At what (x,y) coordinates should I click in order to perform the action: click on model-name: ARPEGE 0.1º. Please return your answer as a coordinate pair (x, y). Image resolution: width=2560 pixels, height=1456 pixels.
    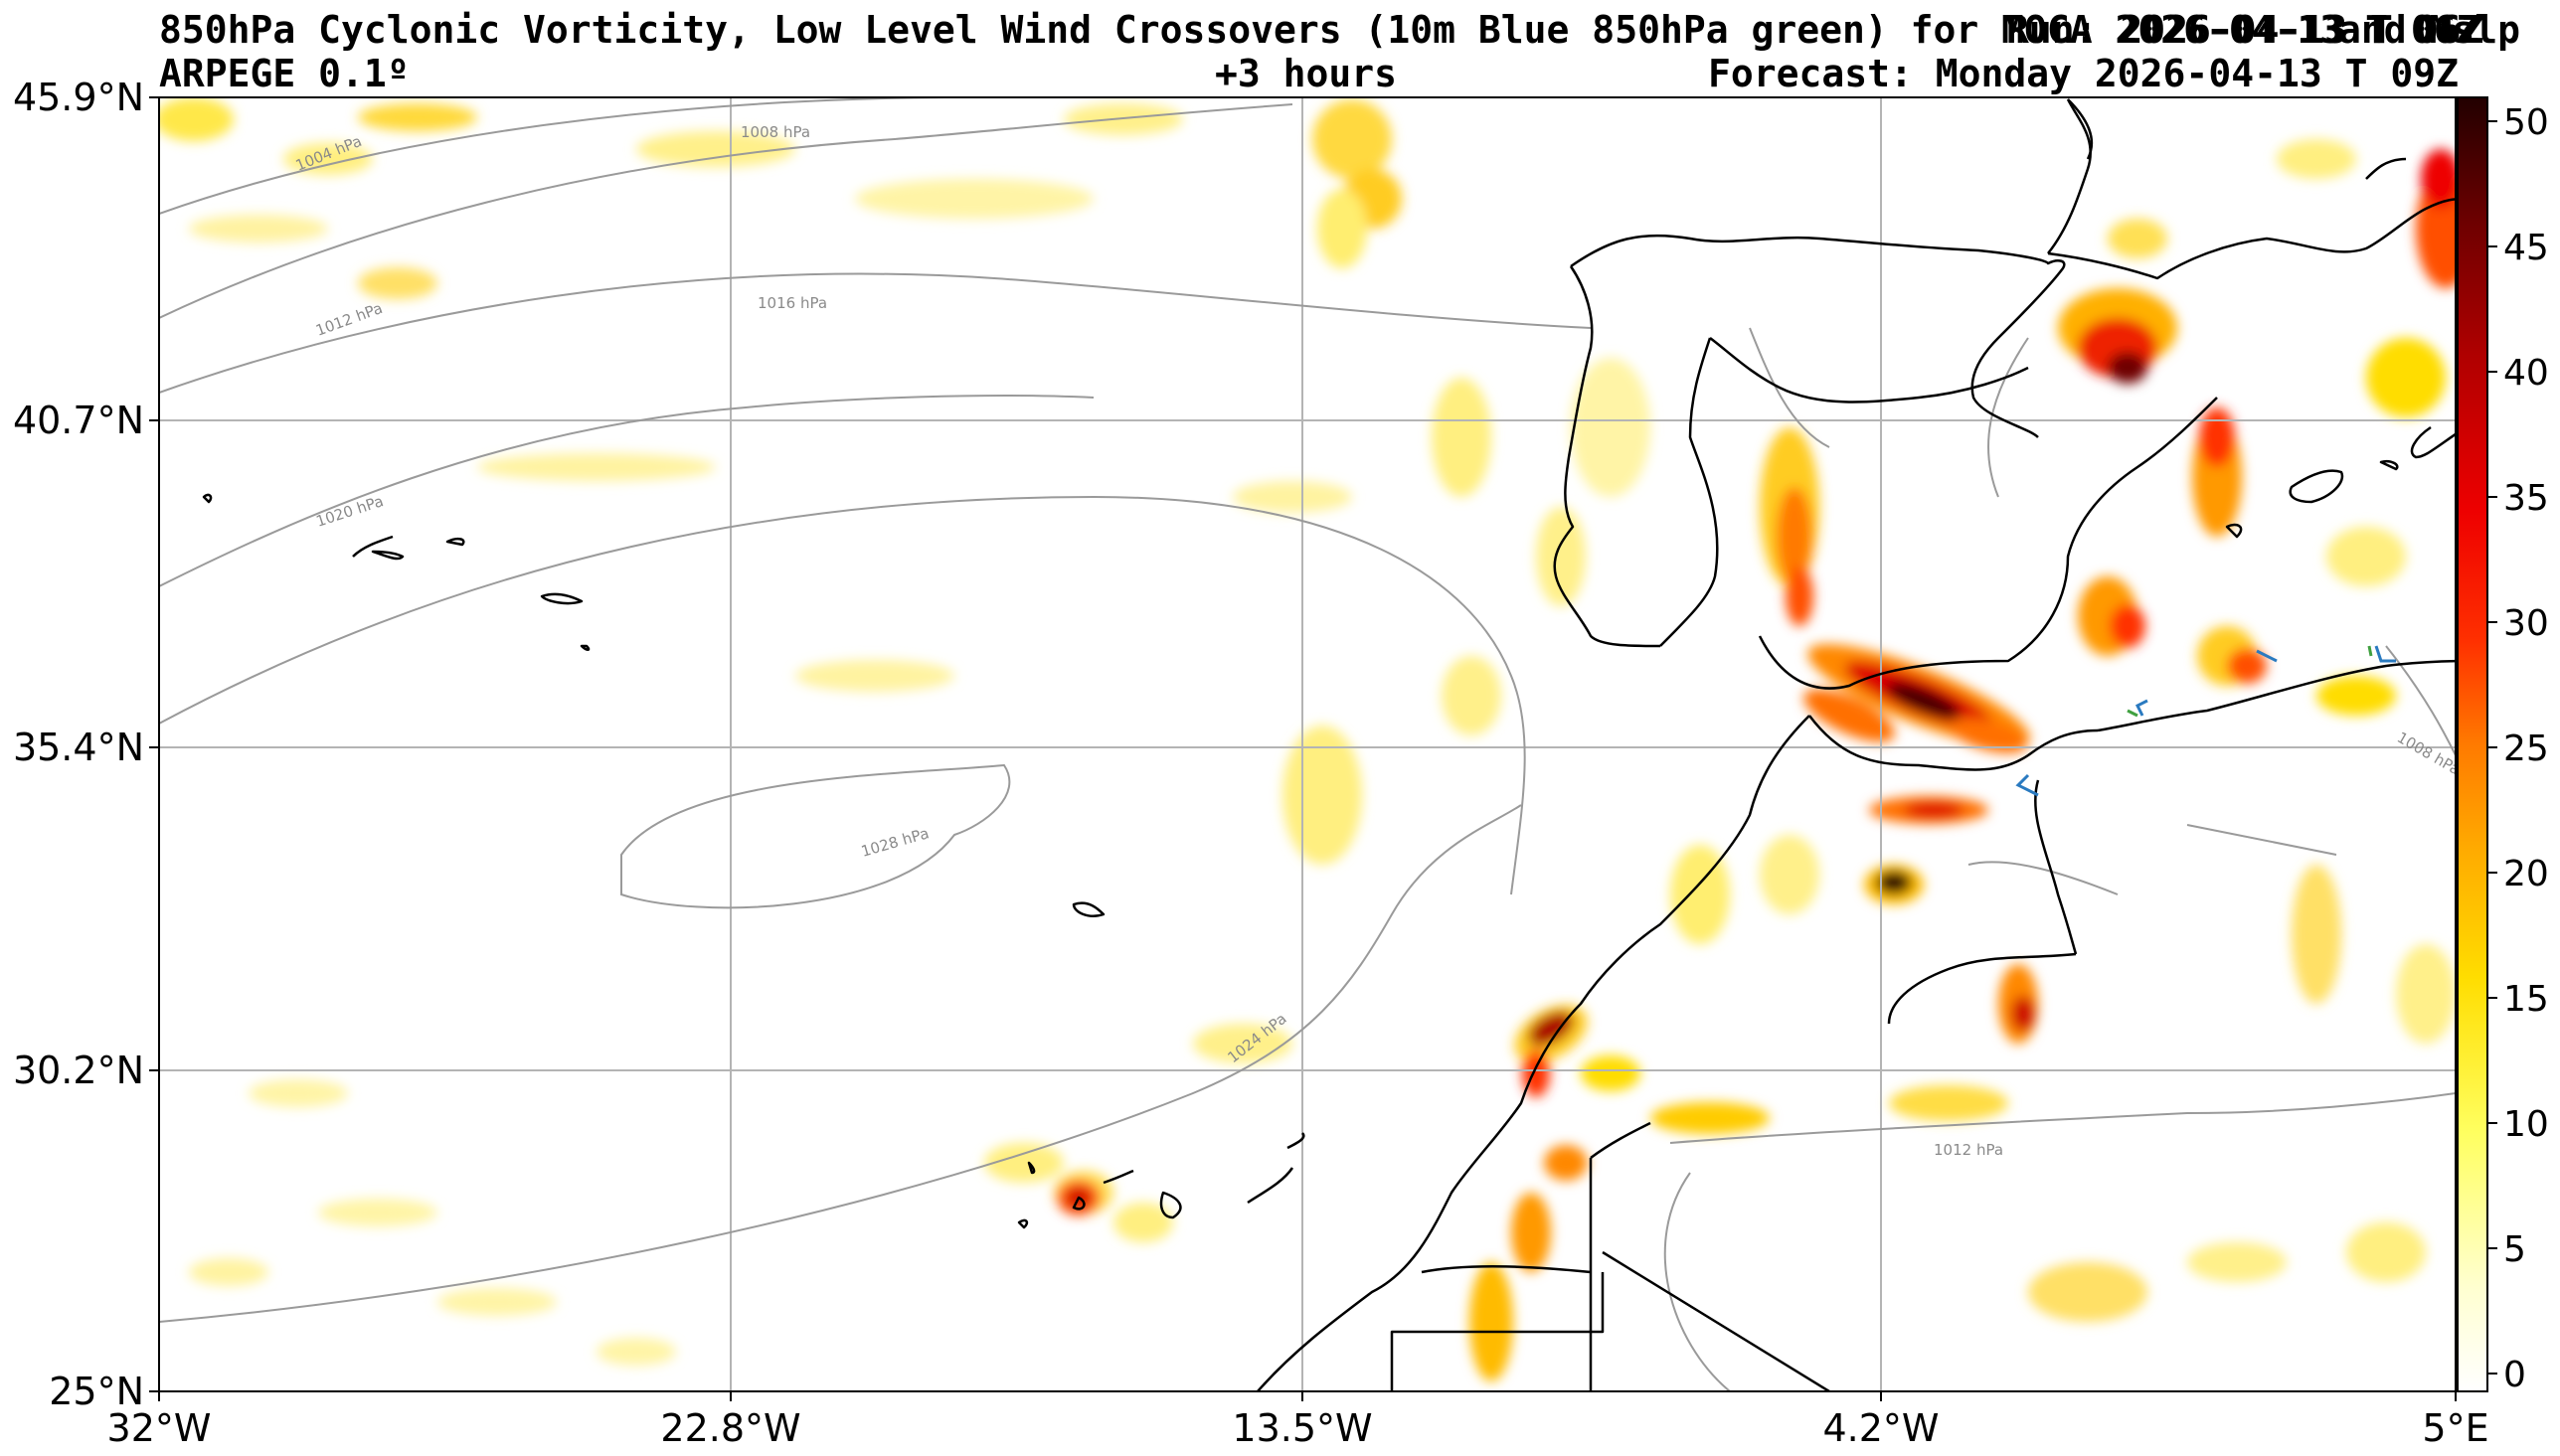
    Looking at the image, I should click on (284, 73).